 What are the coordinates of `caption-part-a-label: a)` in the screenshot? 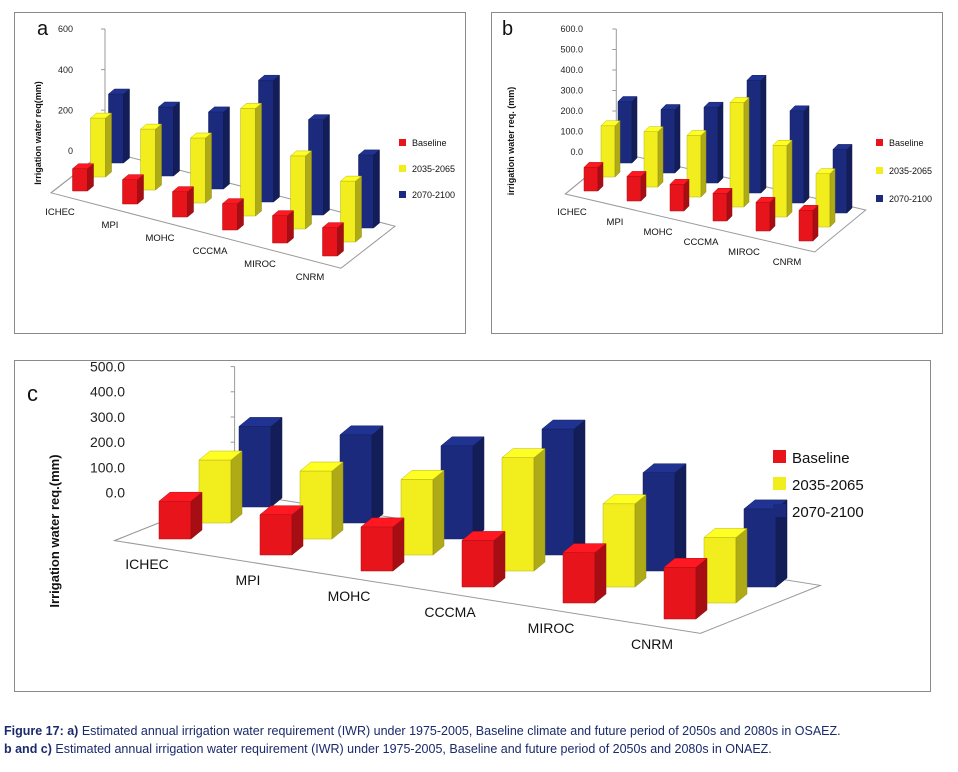 It's located at (73, 731).